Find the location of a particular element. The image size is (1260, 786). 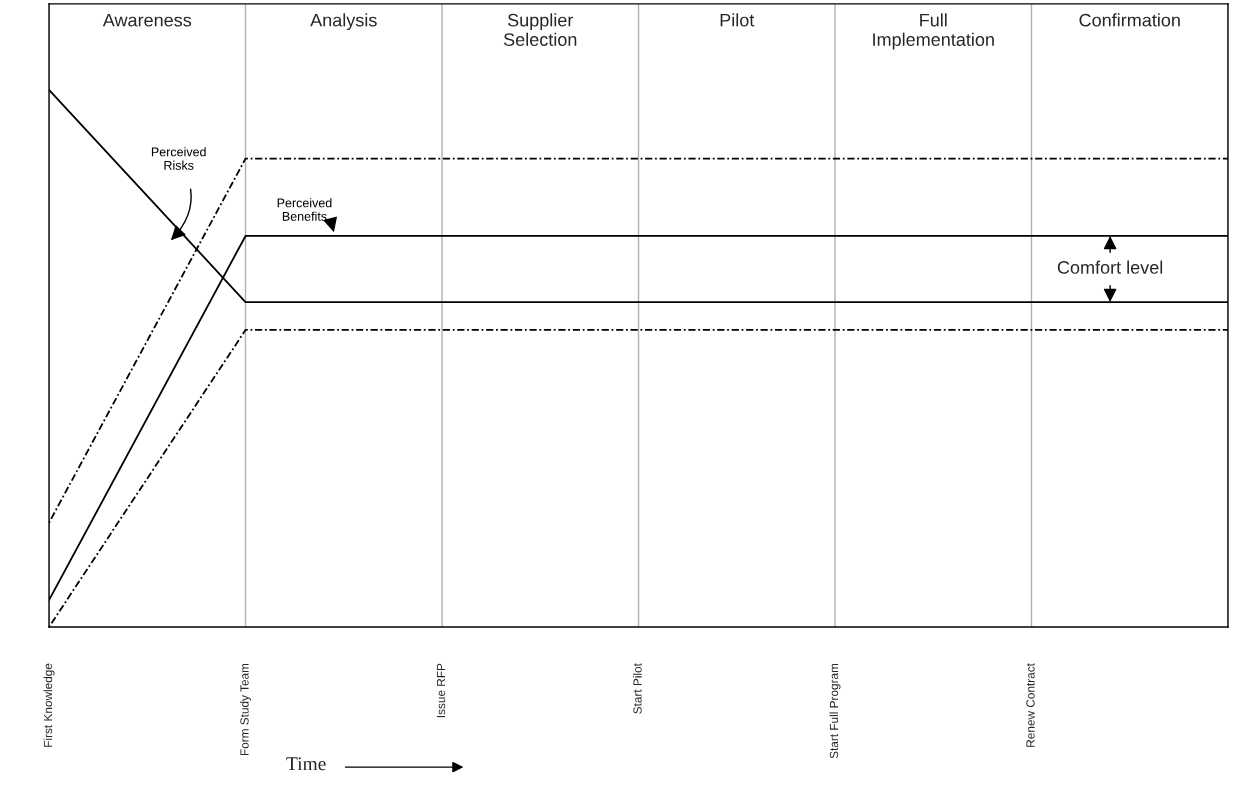

text: Awareness is located at coordinates (147, 20).